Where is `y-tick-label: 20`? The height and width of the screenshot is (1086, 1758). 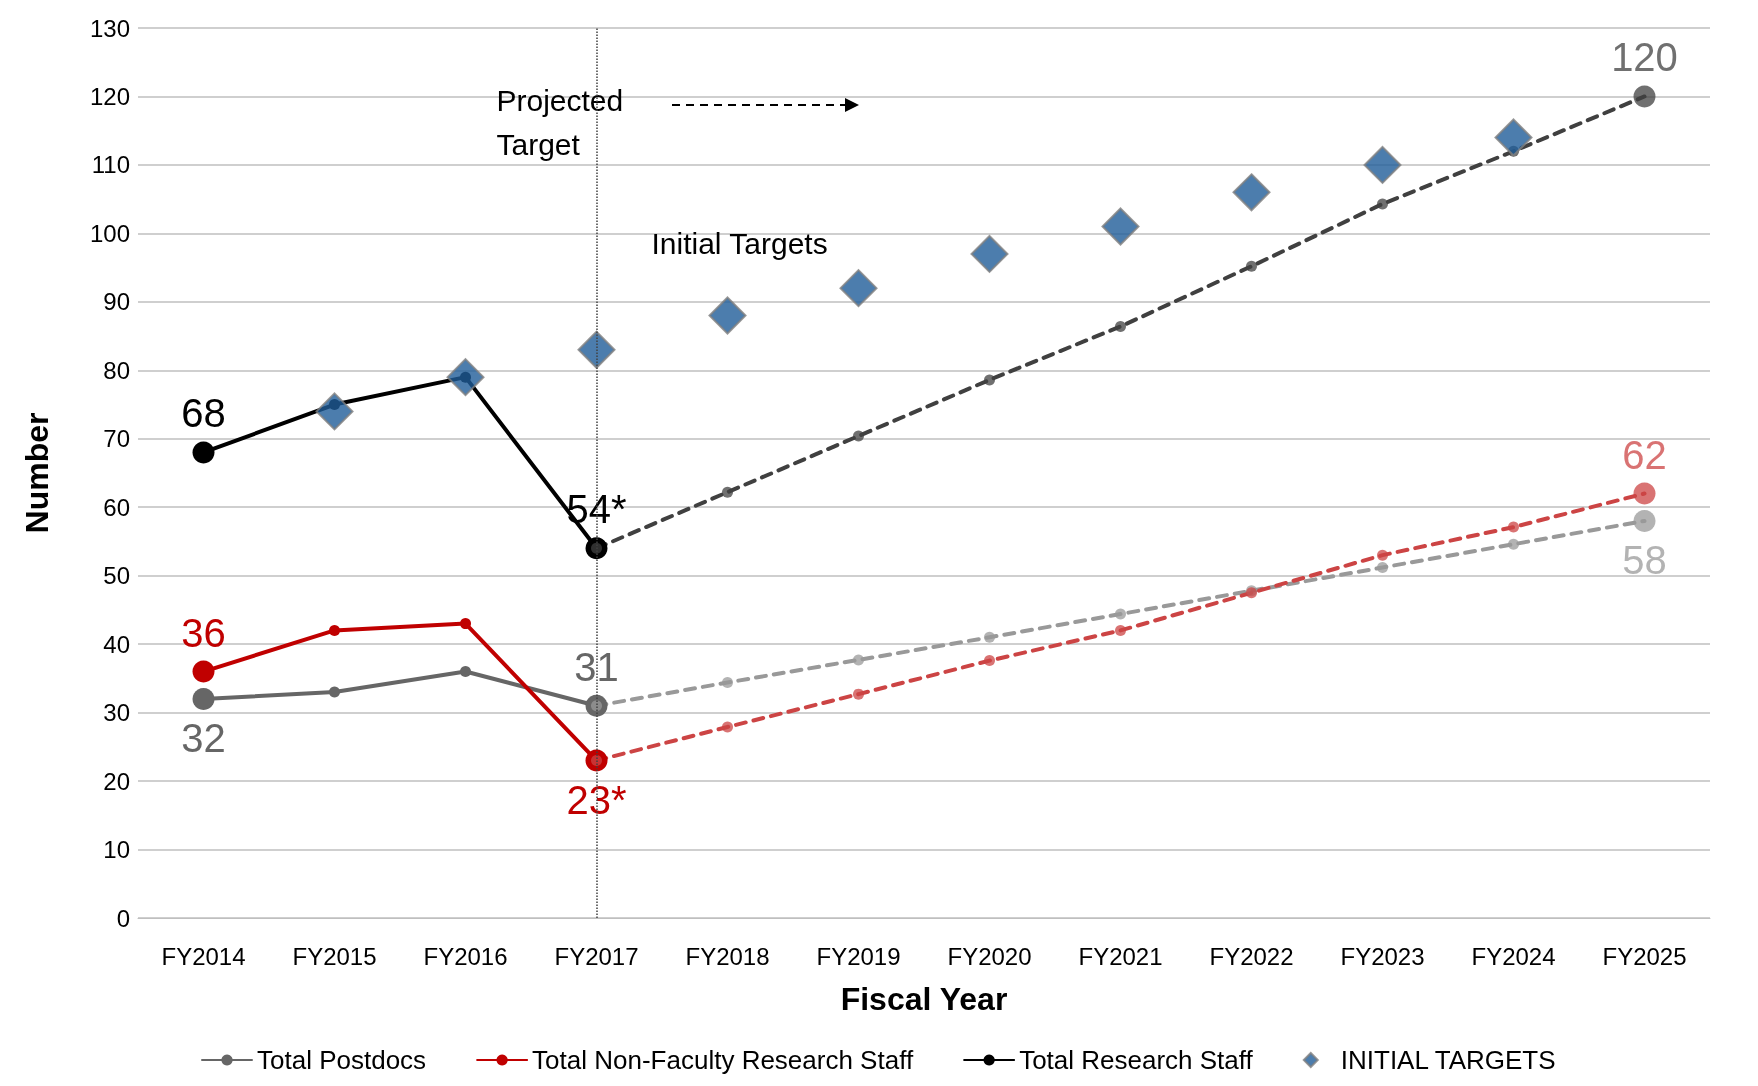 y-tick-label: 20 is located at coordinates (116, 781).